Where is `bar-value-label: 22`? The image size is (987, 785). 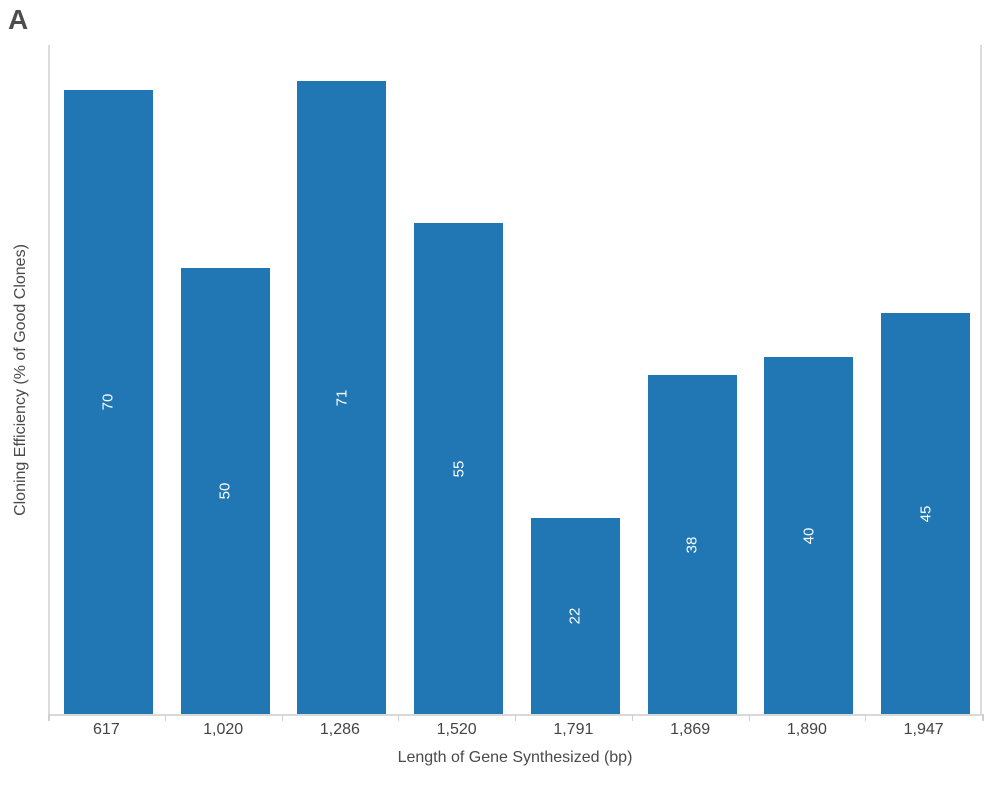 bar-value-label: 22 is located at coordinates (575, 616).